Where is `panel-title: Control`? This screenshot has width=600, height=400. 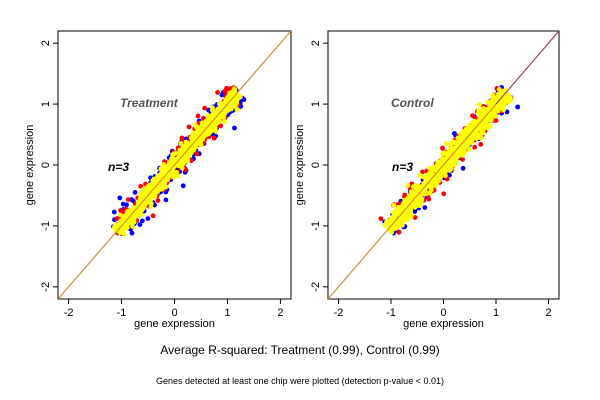 panel-title: Control is located at coordinates (412, 103).